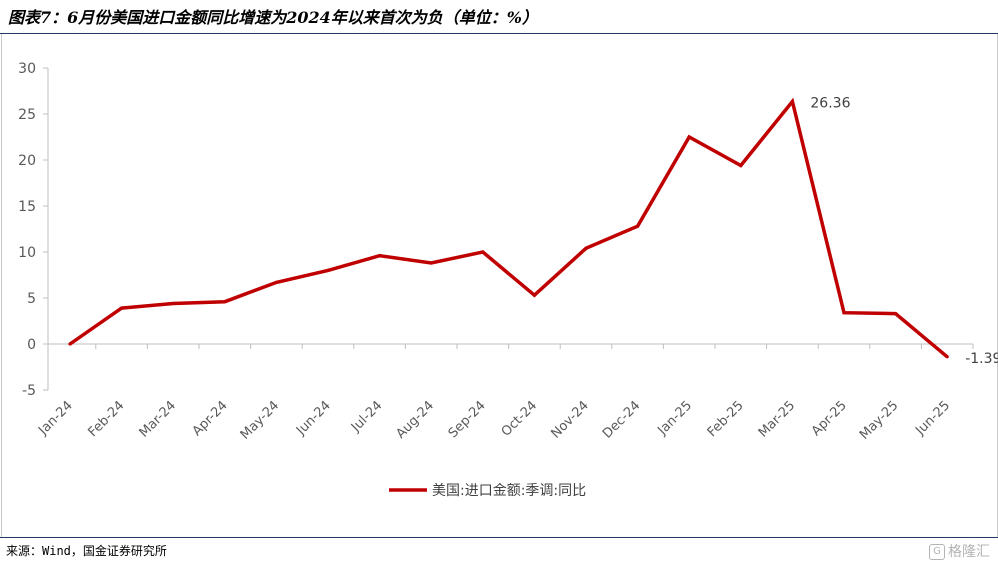 The height and width of the screenshot is (568, 998). Describe the element at coordinates (675, 418) in the screenshot. I see `x-tick-label: Jan-25` at that location.